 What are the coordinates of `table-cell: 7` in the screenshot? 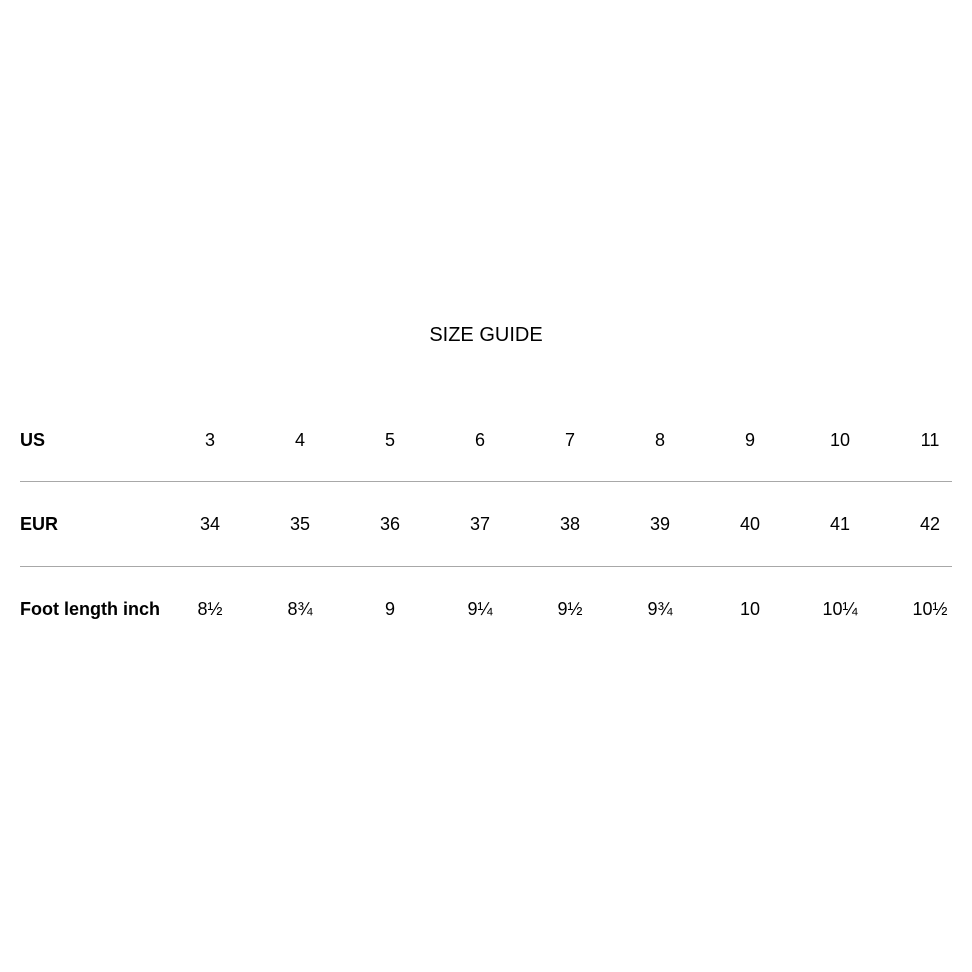 It's located at (569, 440).